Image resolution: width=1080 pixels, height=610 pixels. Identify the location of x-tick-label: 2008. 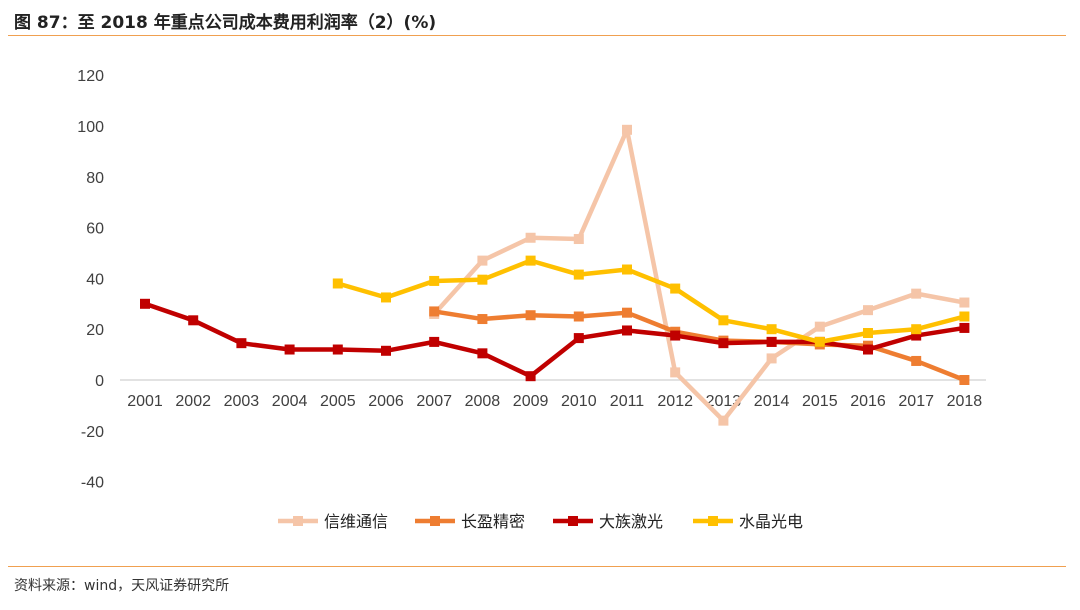
(483, 401).